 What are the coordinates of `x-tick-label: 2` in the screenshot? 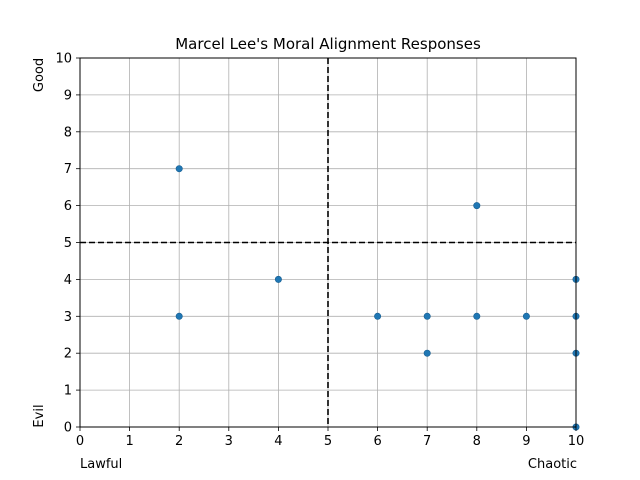 It's located at (179, 441).